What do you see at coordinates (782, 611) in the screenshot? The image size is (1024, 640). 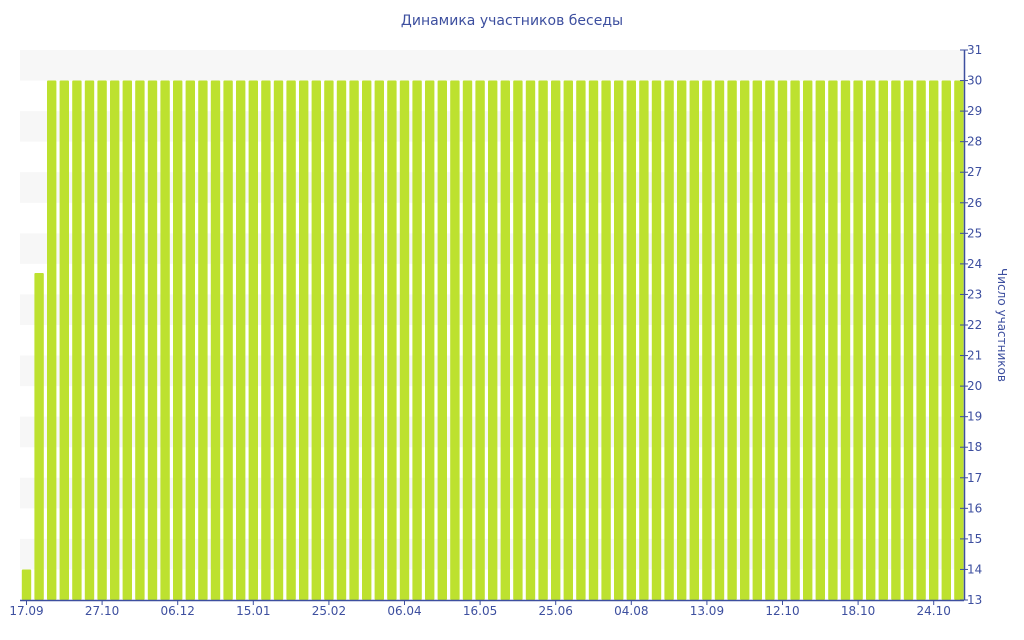 I see `x-tick-label: 12.10` at bounding box center [782, 611].